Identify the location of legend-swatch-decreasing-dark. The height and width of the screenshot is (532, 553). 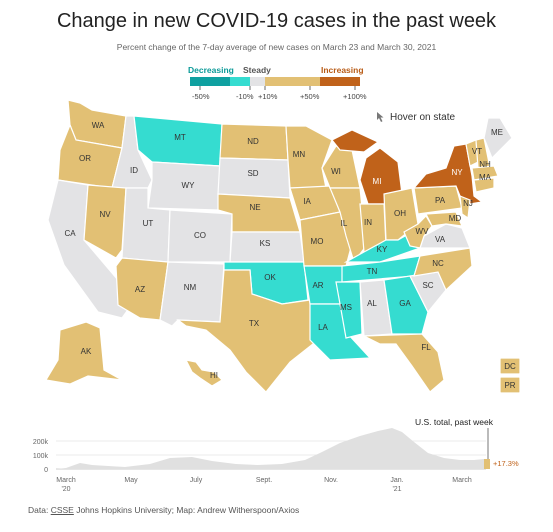
(210, 81).